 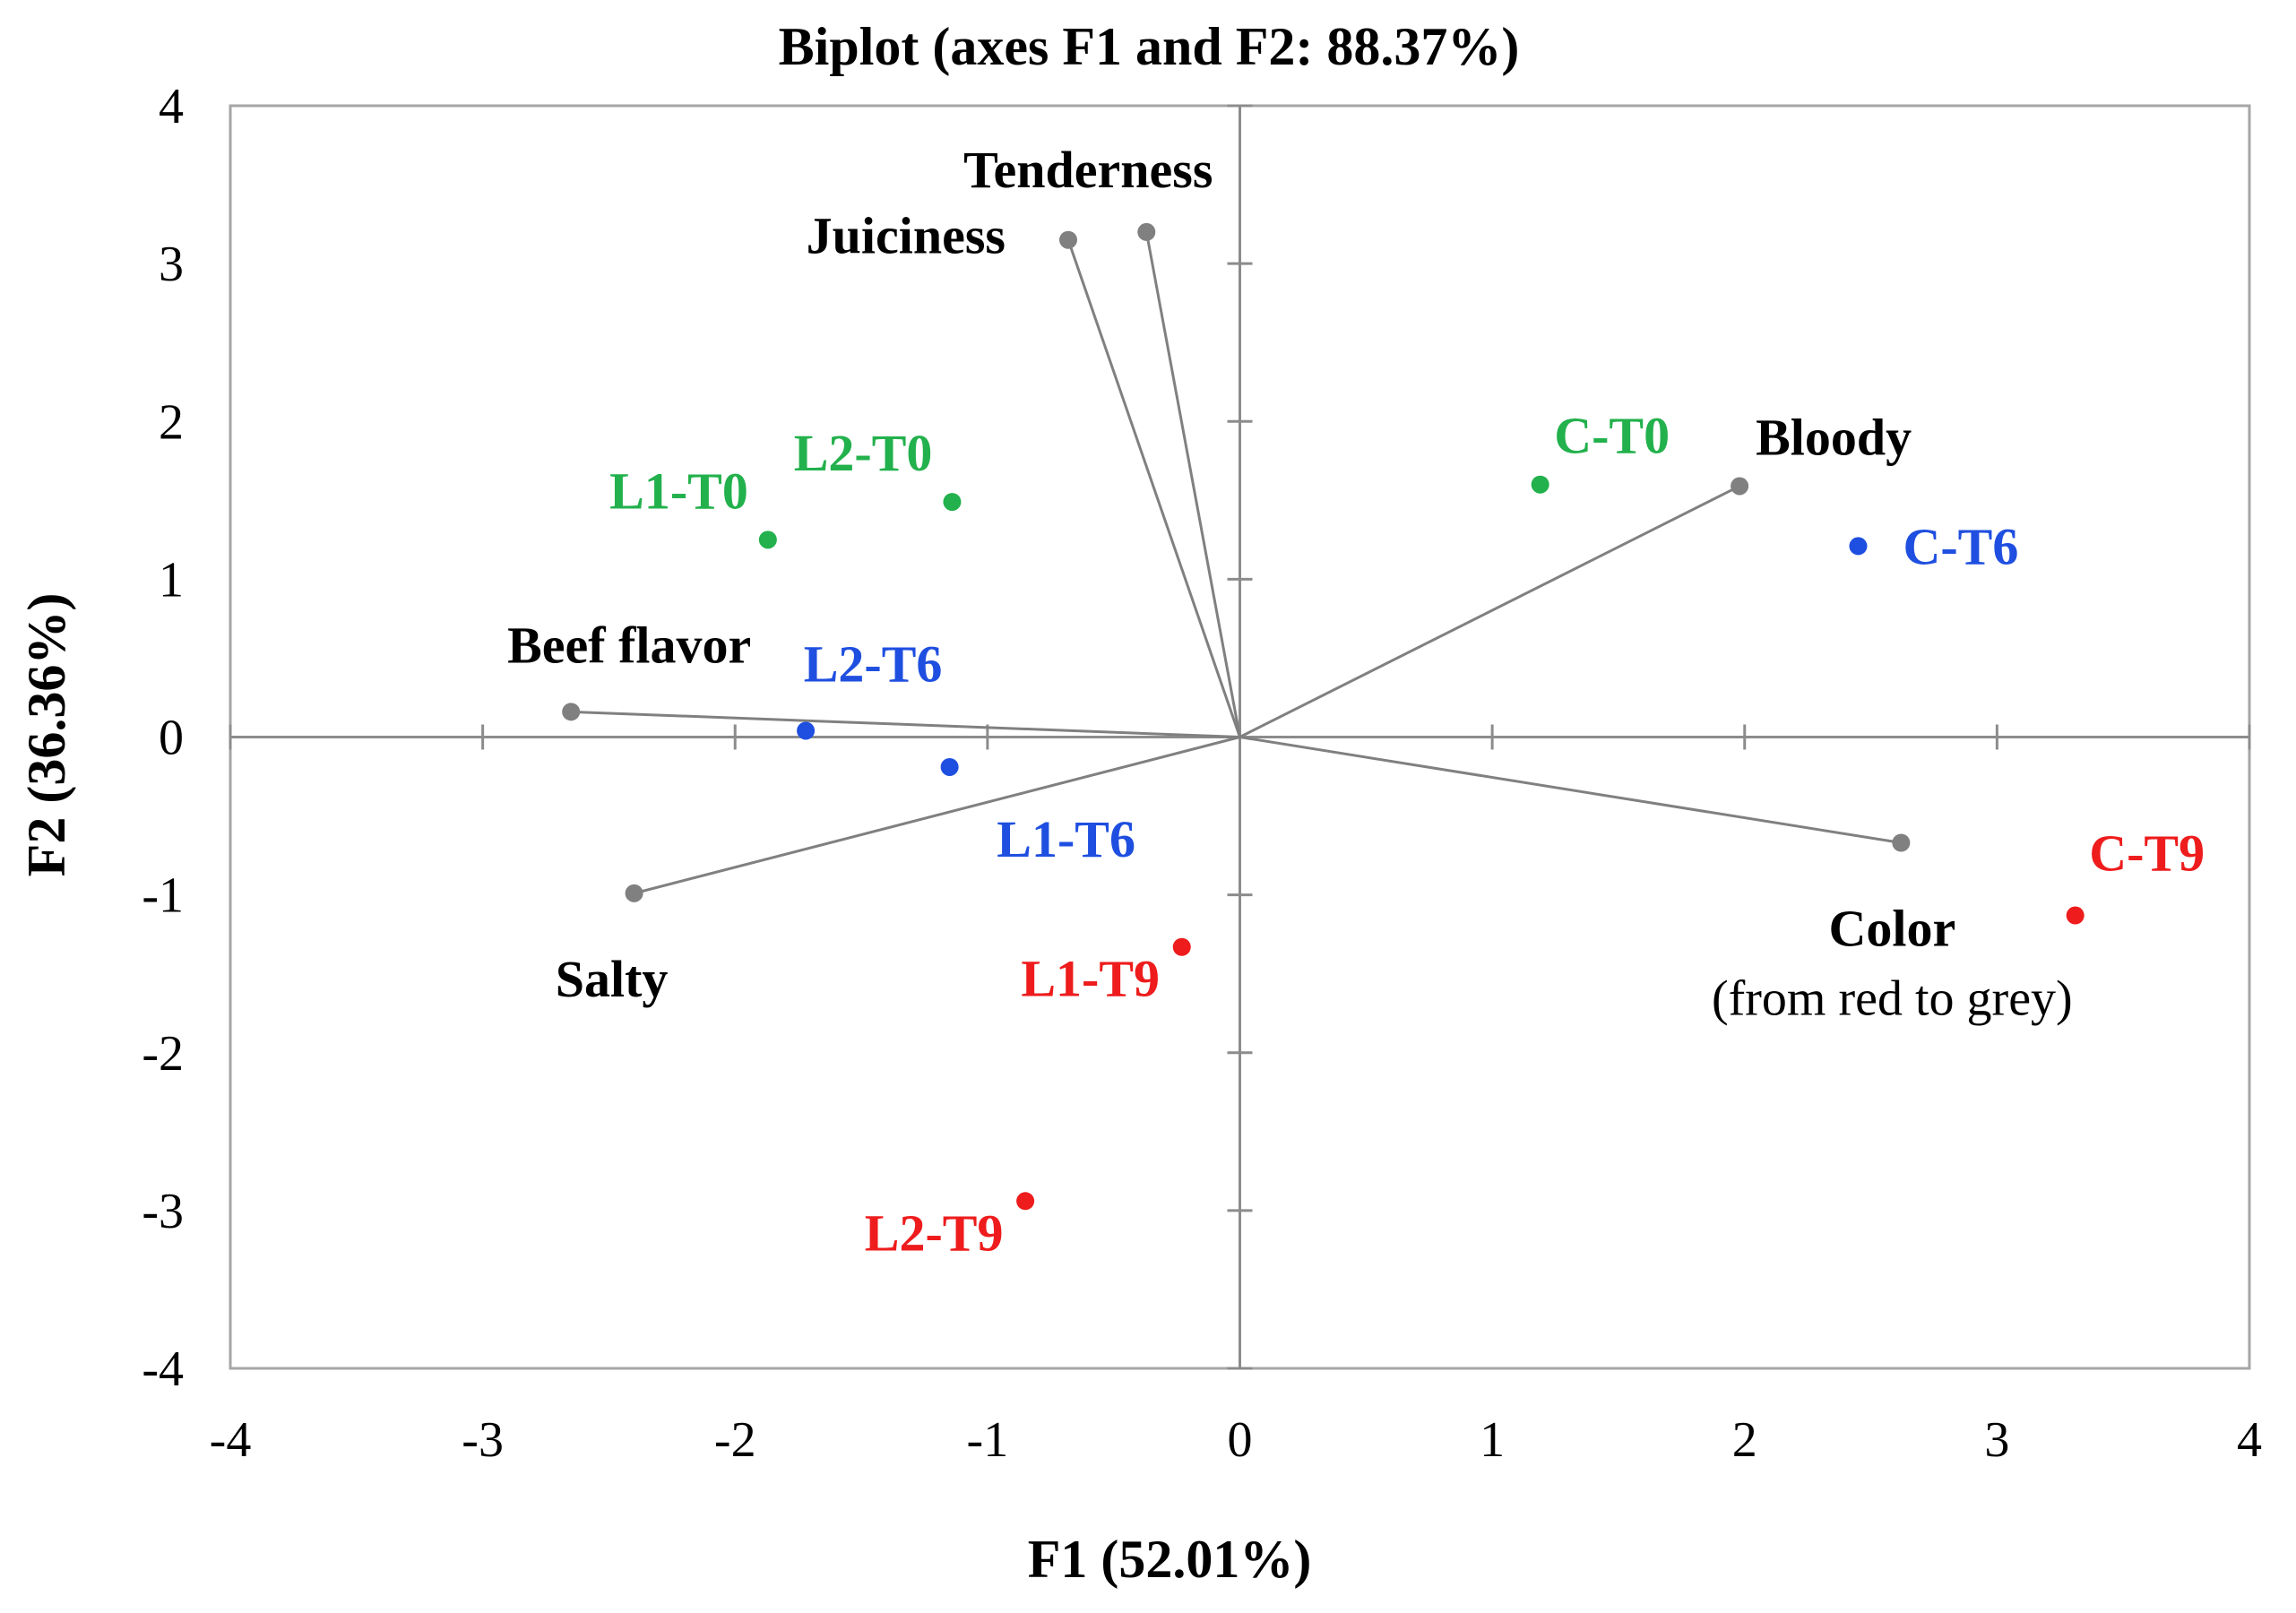 I want to click on x-tick-label: 2, so click(x=1745, y=1440).